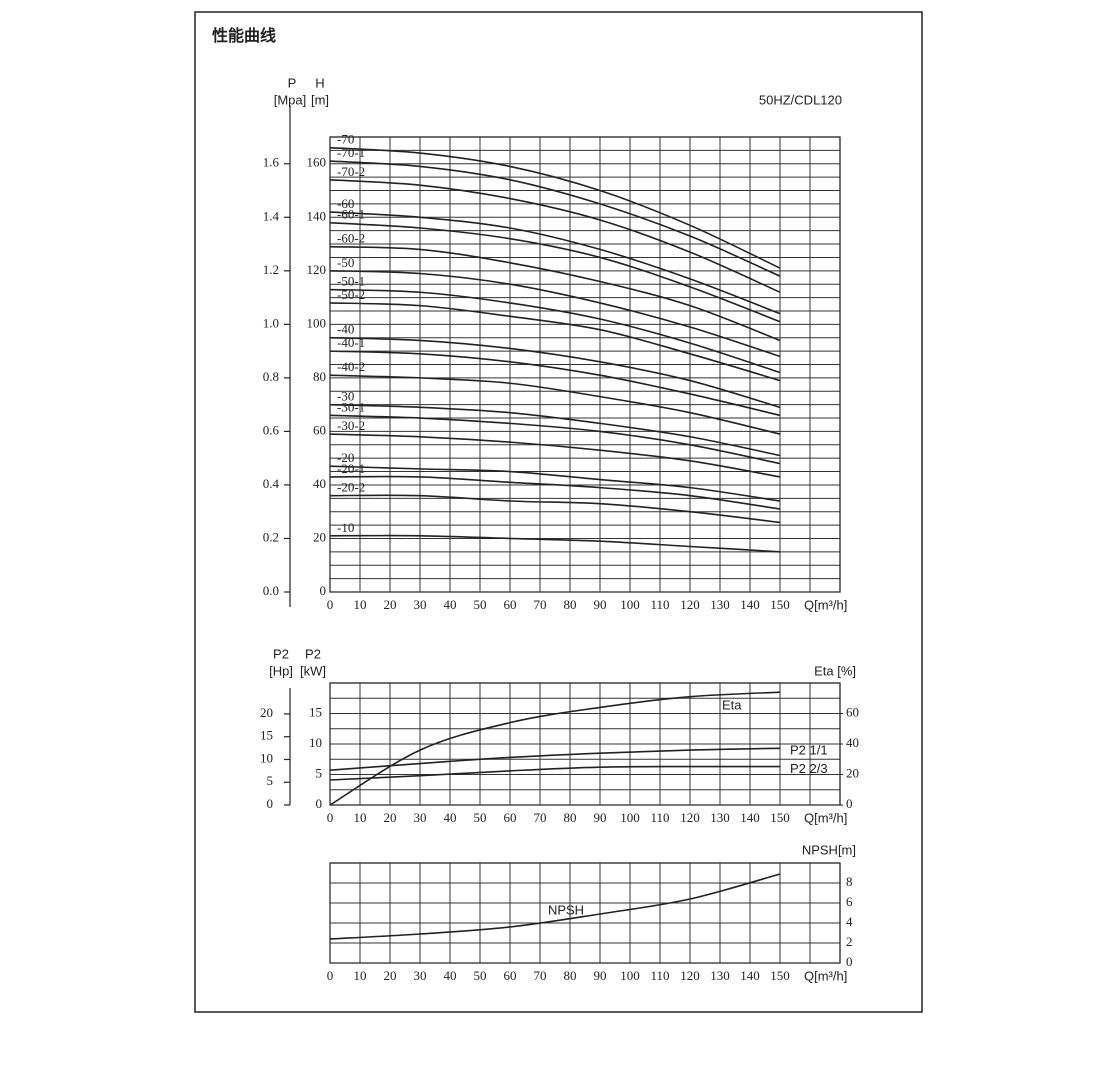 Image resolution: width=1113 pixels, height=1083 pixels. I want to click on x-tick-label: 110, so click(659, 817).